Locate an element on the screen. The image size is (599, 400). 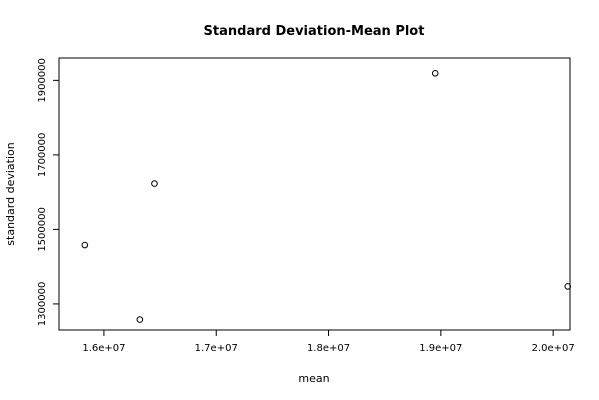
x-axis: 1.6e+07 1.7e+07 1.8e+07 1.9e+07 2.0e+07 is located at coordinates (328, 341).